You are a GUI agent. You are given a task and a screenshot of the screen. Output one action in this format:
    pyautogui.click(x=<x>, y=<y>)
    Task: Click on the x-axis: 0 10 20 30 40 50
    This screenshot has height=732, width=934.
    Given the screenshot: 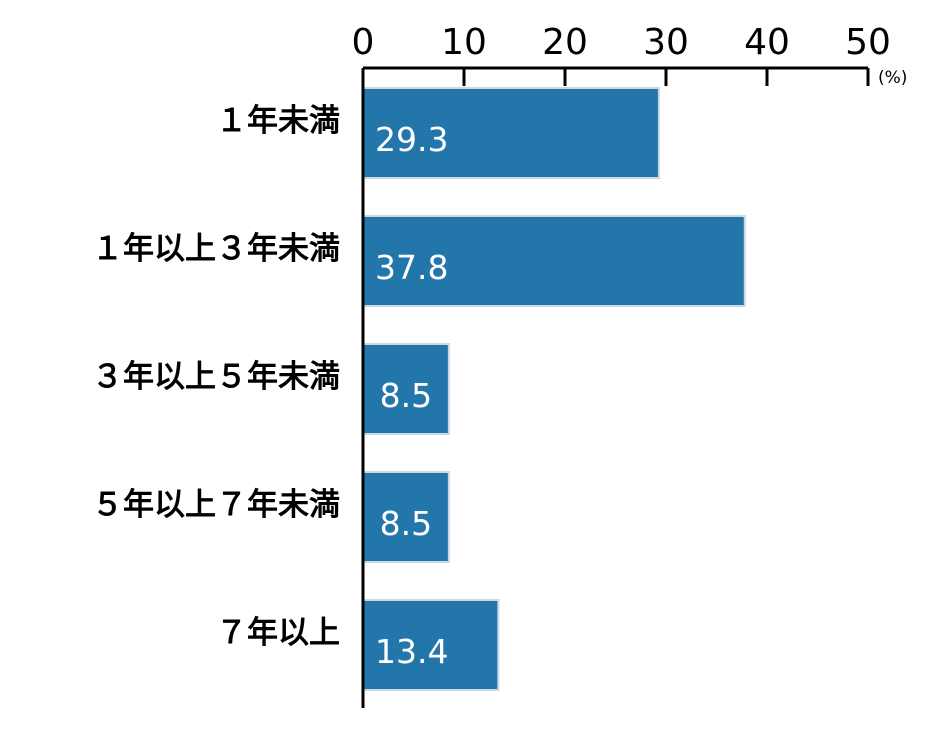 What is the action you would take?
    pyautogui.click(x=621, y=54)
    